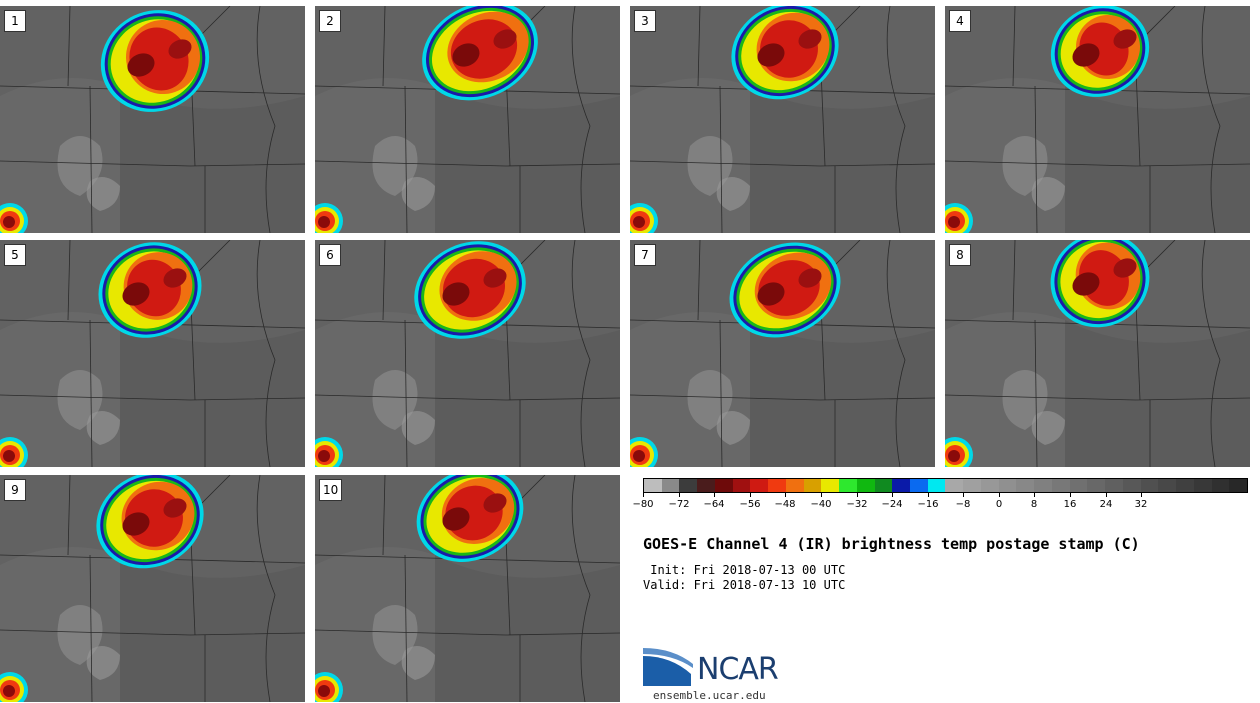  What do you see at coordinates (744, 585) in the screenshot?
I see `valid-time: Valid: Fri 2018-07-13 10 UTC` at bounding box center [744, 585].